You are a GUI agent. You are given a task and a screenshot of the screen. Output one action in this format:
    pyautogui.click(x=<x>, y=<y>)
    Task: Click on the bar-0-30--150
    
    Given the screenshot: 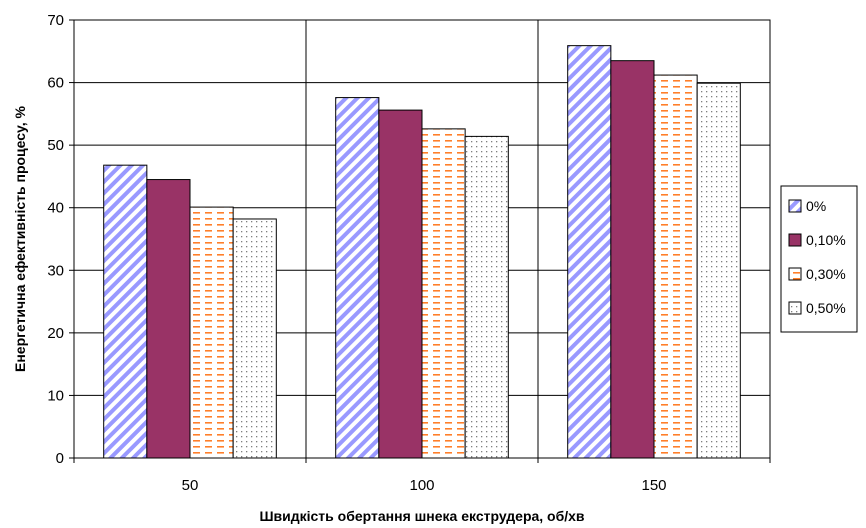 What is the action you would take?
    pyautogui.click(x=675, y=266)
    